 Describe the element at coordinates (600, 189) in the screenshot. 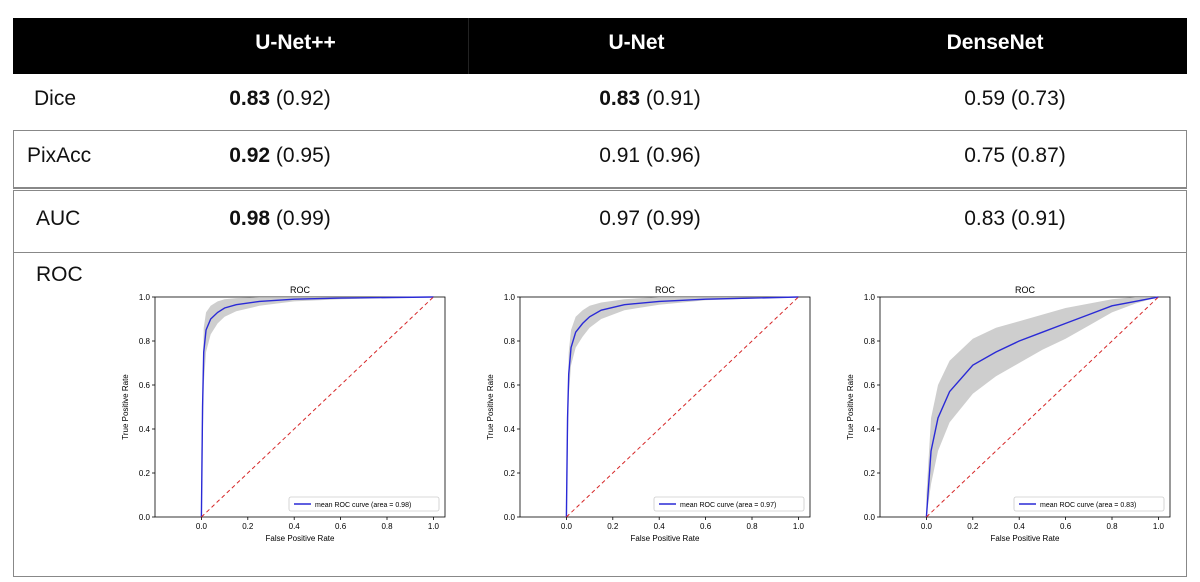

I see `row-divider` at that location.